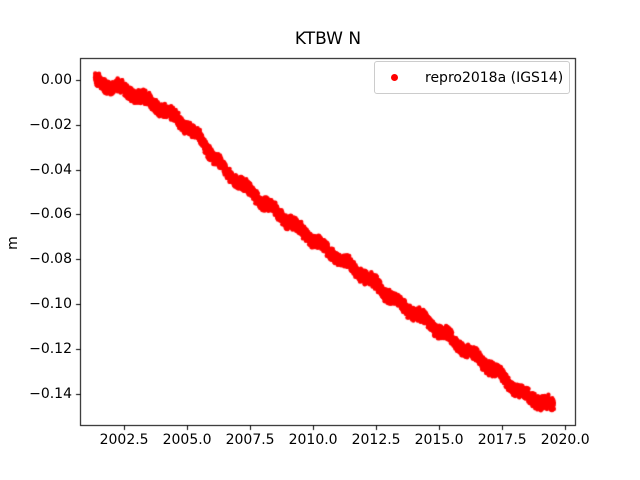  I want to click on legend: repro2018a (IGS14), so click(472, 77).